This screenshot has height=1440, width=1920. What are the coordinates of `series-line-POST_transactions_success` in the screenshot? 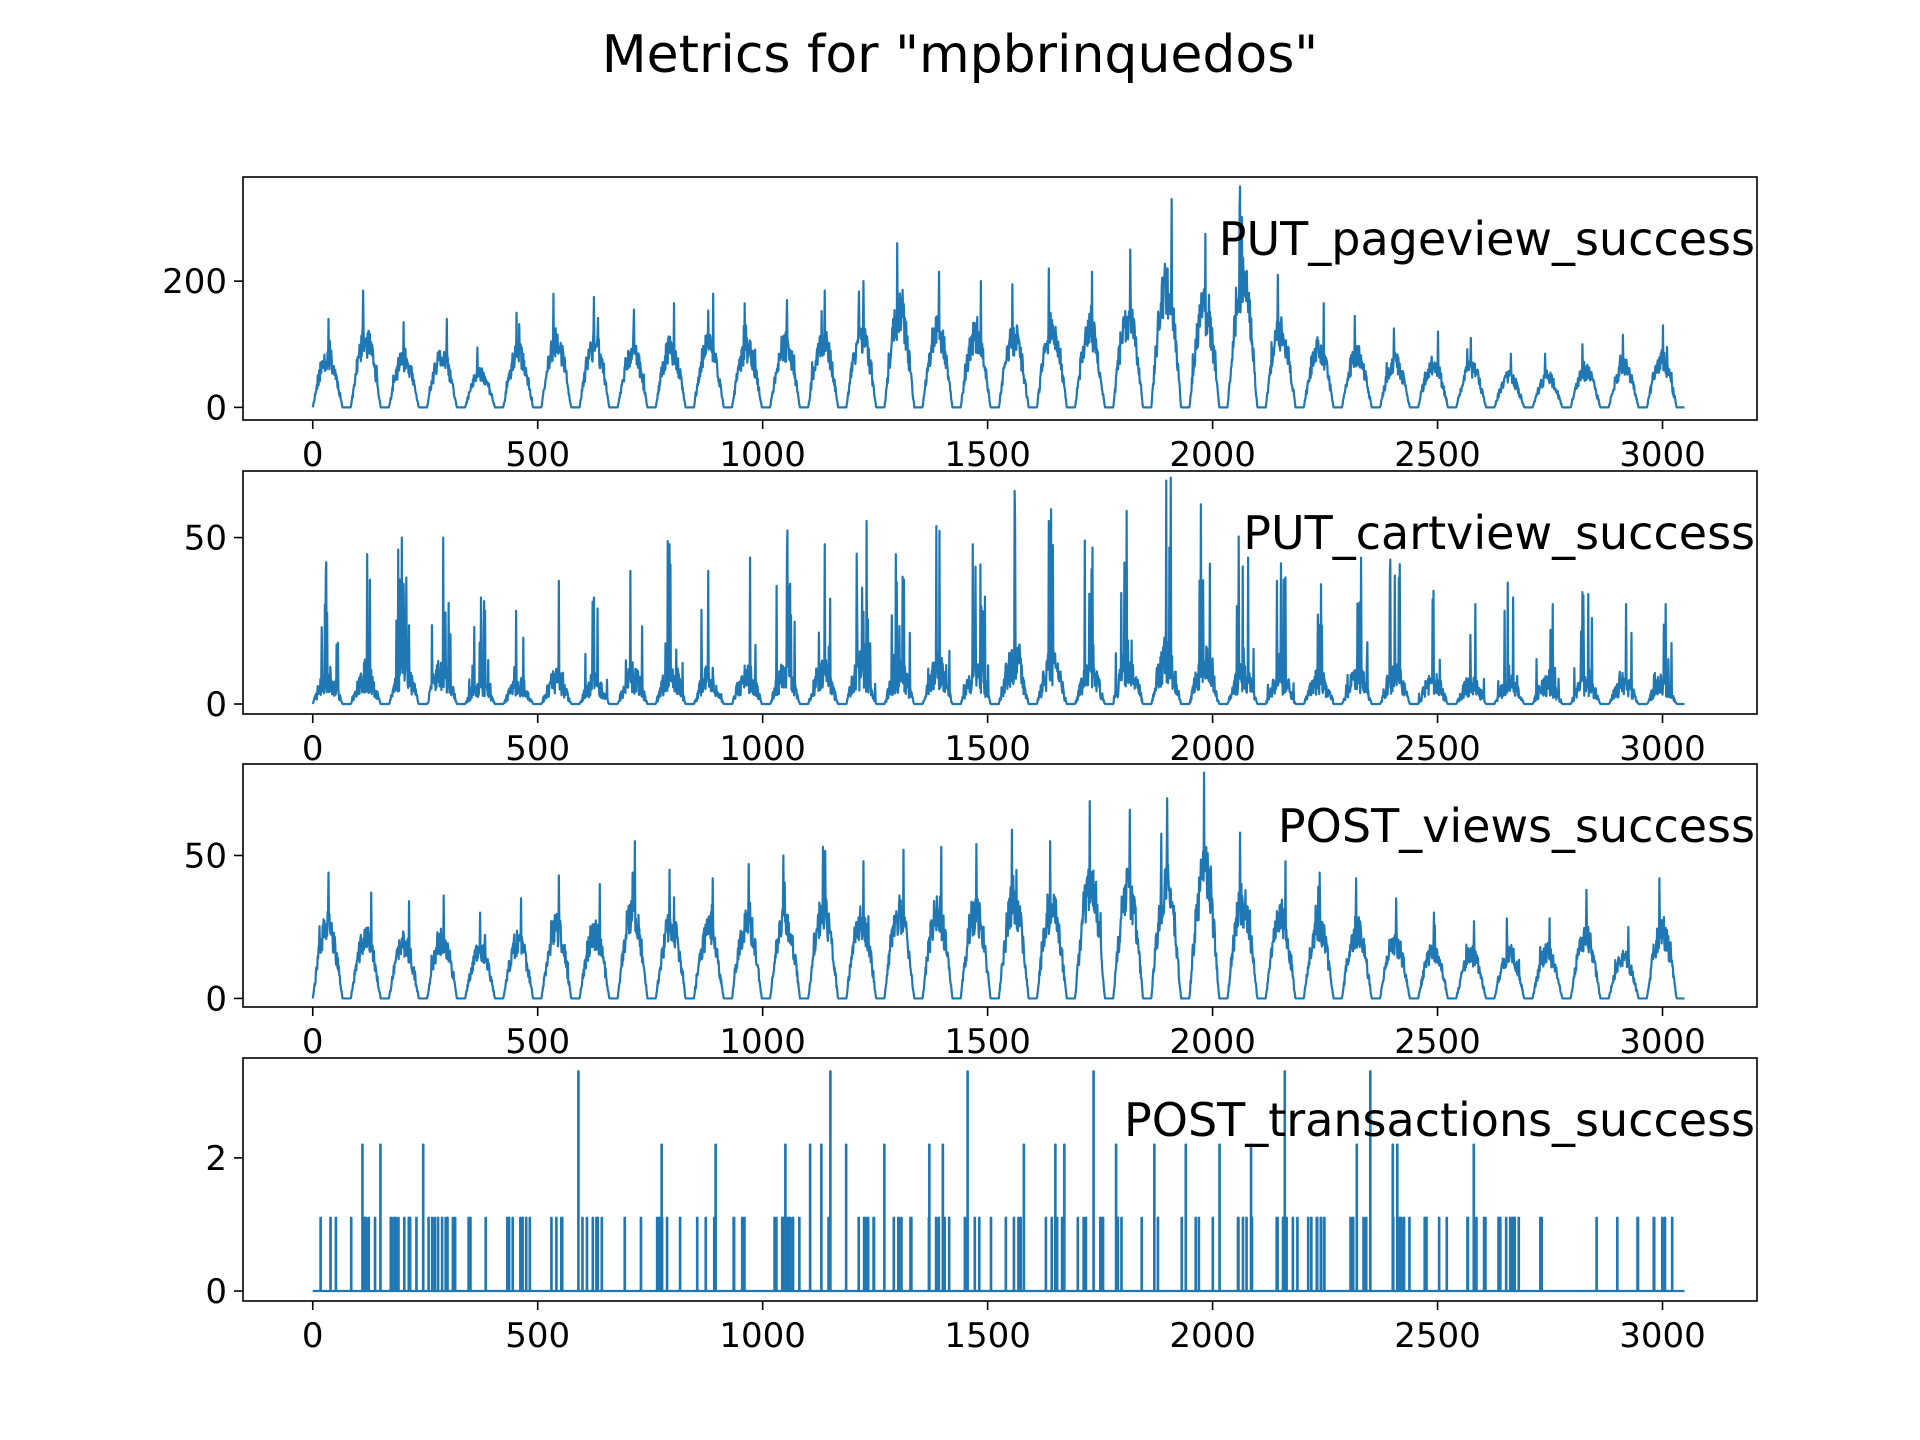 It's located at (999, 1181).